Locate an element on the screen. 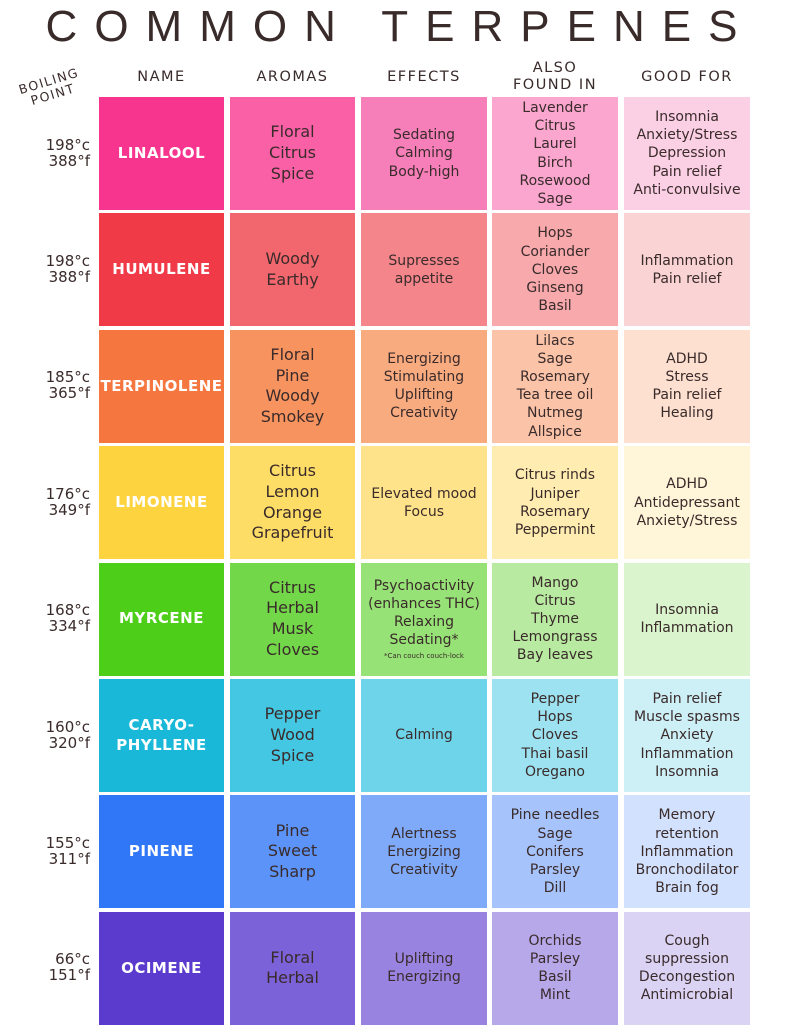  cell-line: Decongestion is located at coordinates (687, 977).